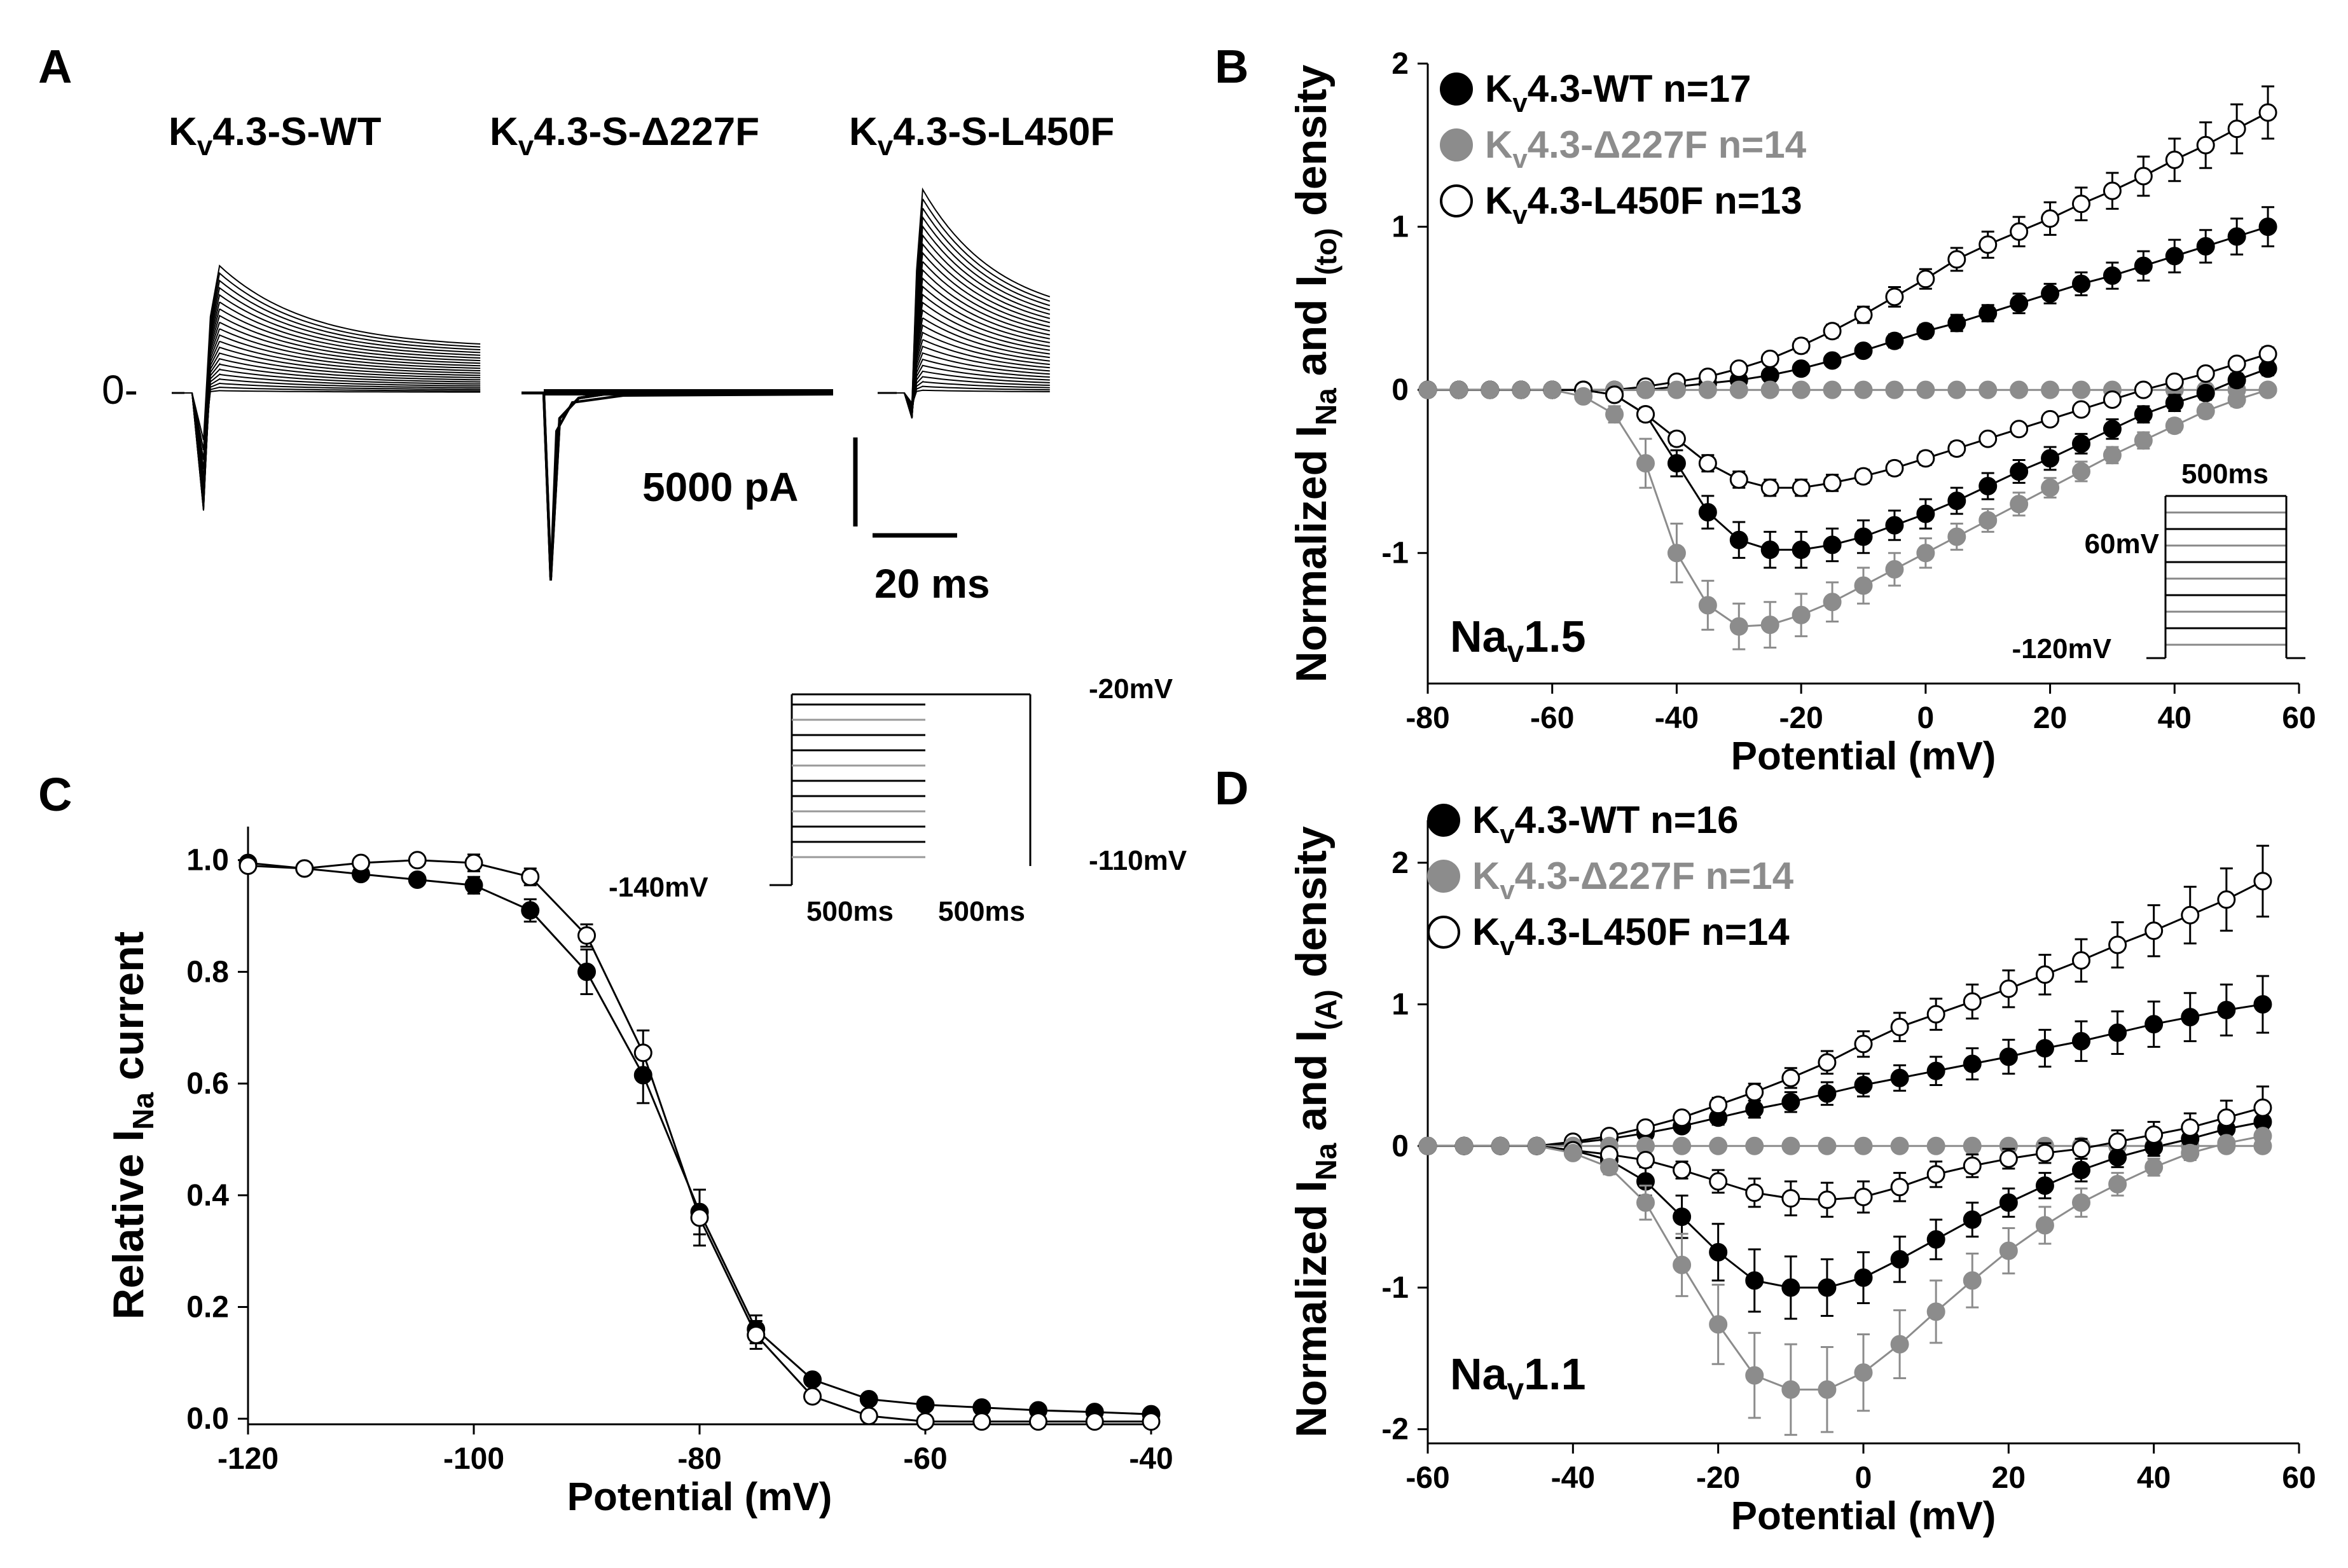 This screenshot has width=2348, height=1568. I want to click on y-tick-label: 2, so click(1400, 863).